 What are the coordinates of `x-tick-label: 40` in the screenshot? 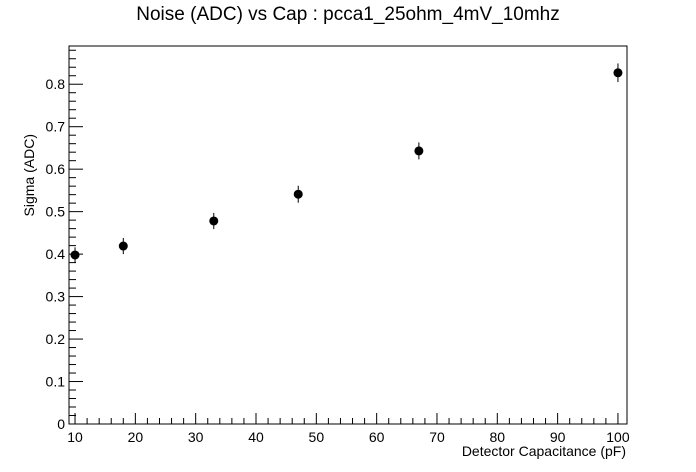 It's located at (256, 437).